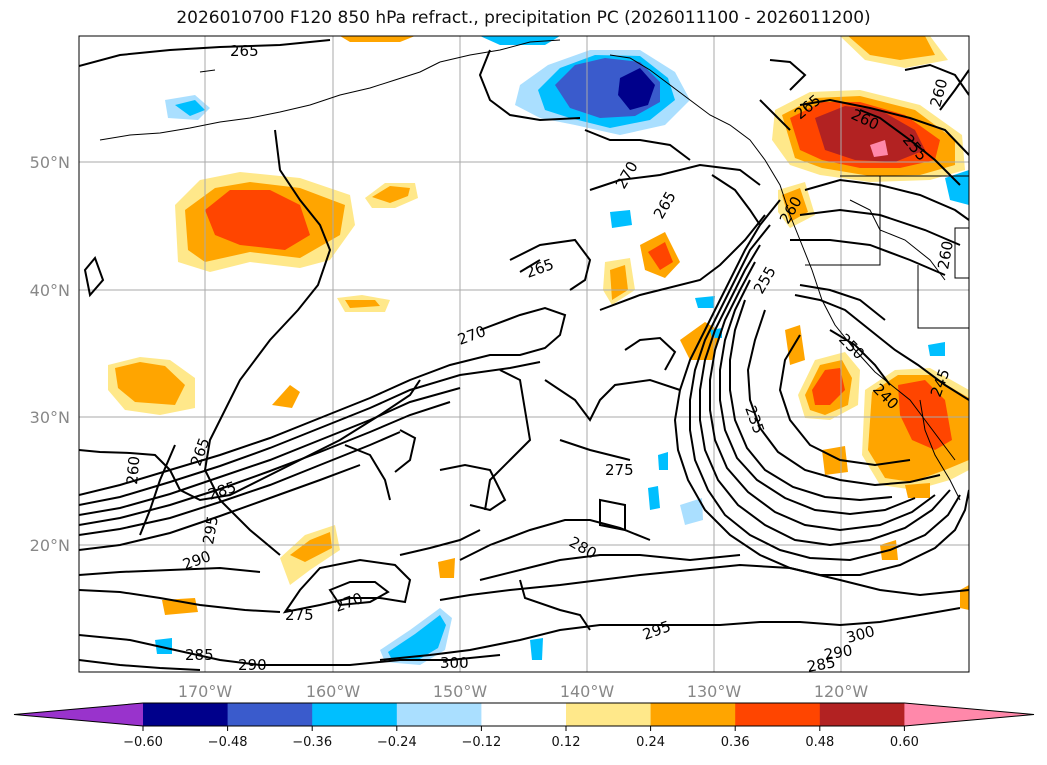 This screenshot has width=1047, height=765. I want to click on colorbar-extend-min, so click(78, 714).